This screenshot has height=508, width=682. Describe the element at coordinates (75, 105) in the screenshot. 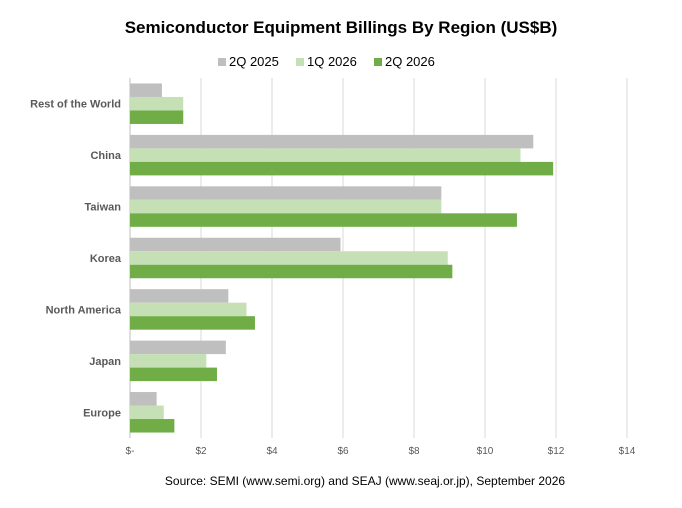

I see `category-label: Rest of the World` at that location.